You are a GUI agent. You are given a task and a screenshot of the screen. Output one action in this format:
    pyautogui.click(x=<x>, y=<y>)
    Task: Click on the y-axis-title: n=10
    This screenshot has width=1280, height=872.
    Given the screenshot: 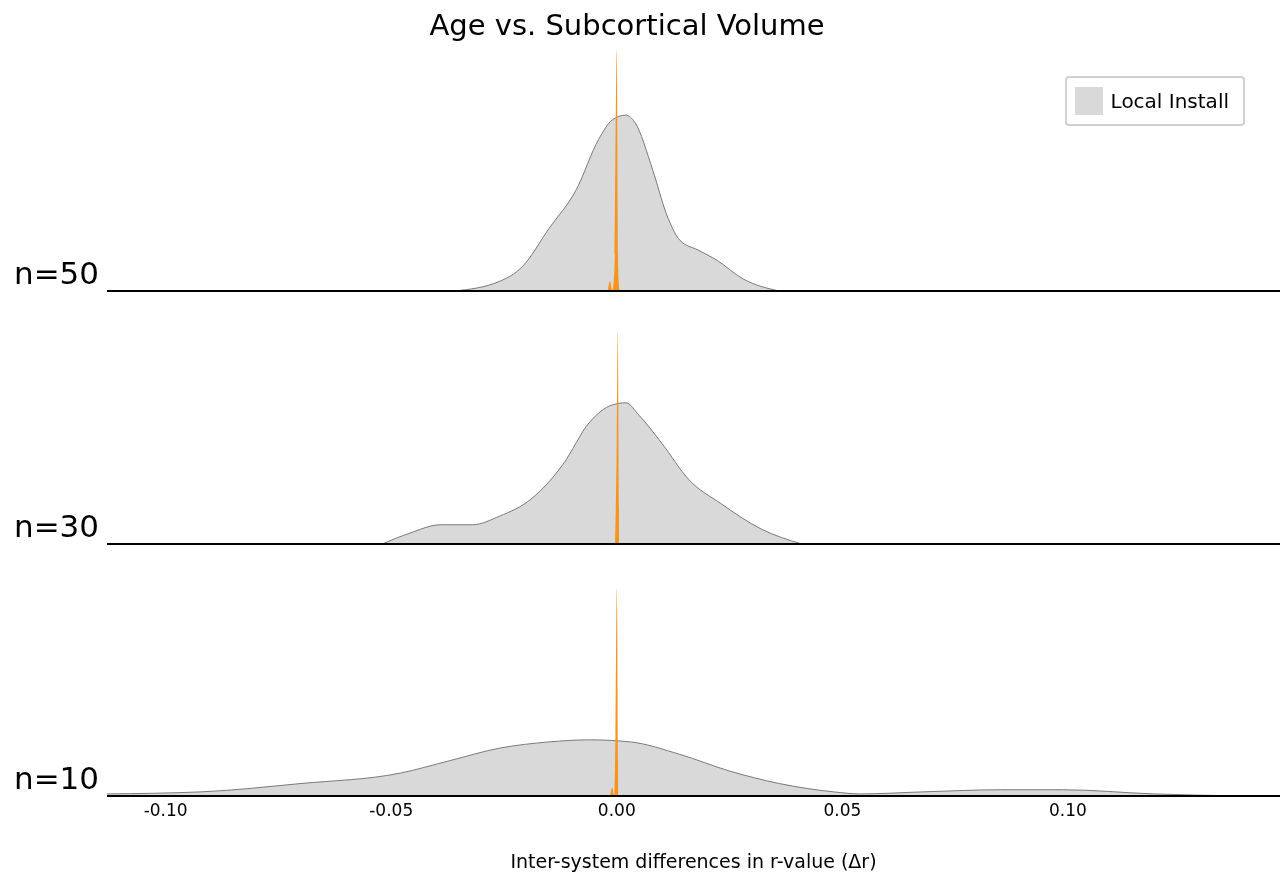 What is the action you would take?
    pyautogui.click(x=57, y=778)
    